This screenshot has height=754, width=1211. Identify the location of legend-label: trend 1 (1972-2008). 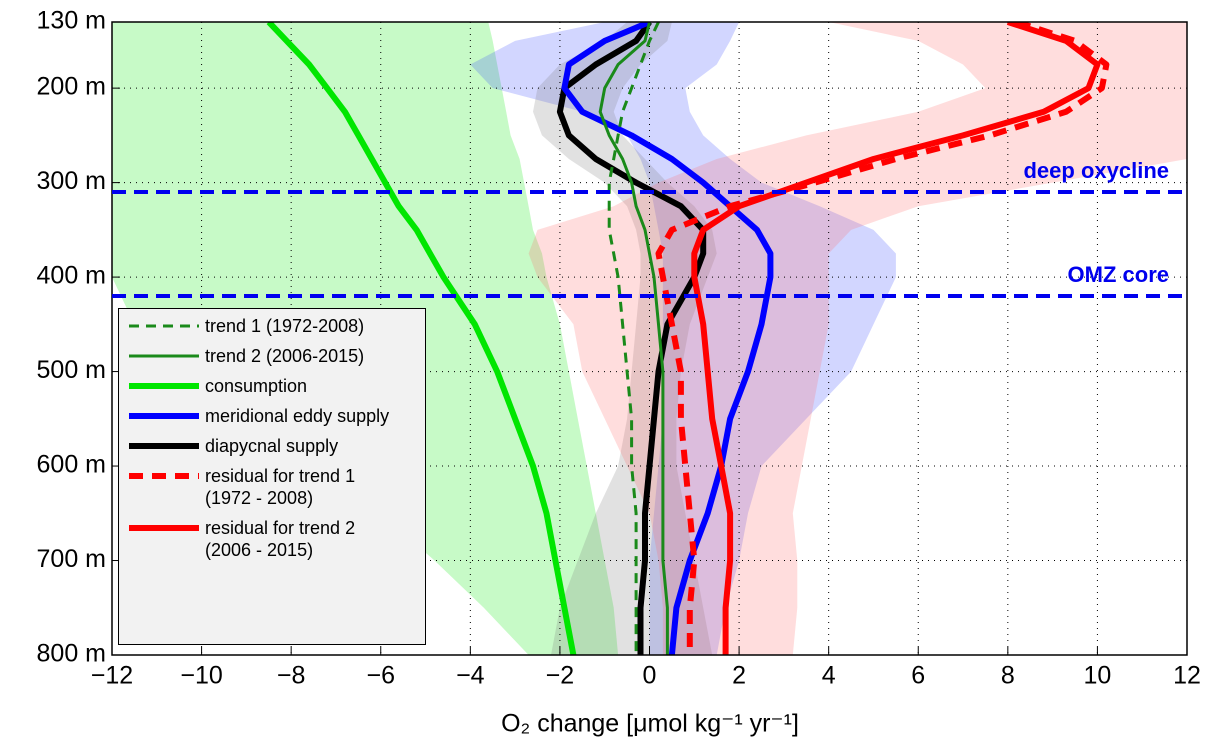
(285, 326).